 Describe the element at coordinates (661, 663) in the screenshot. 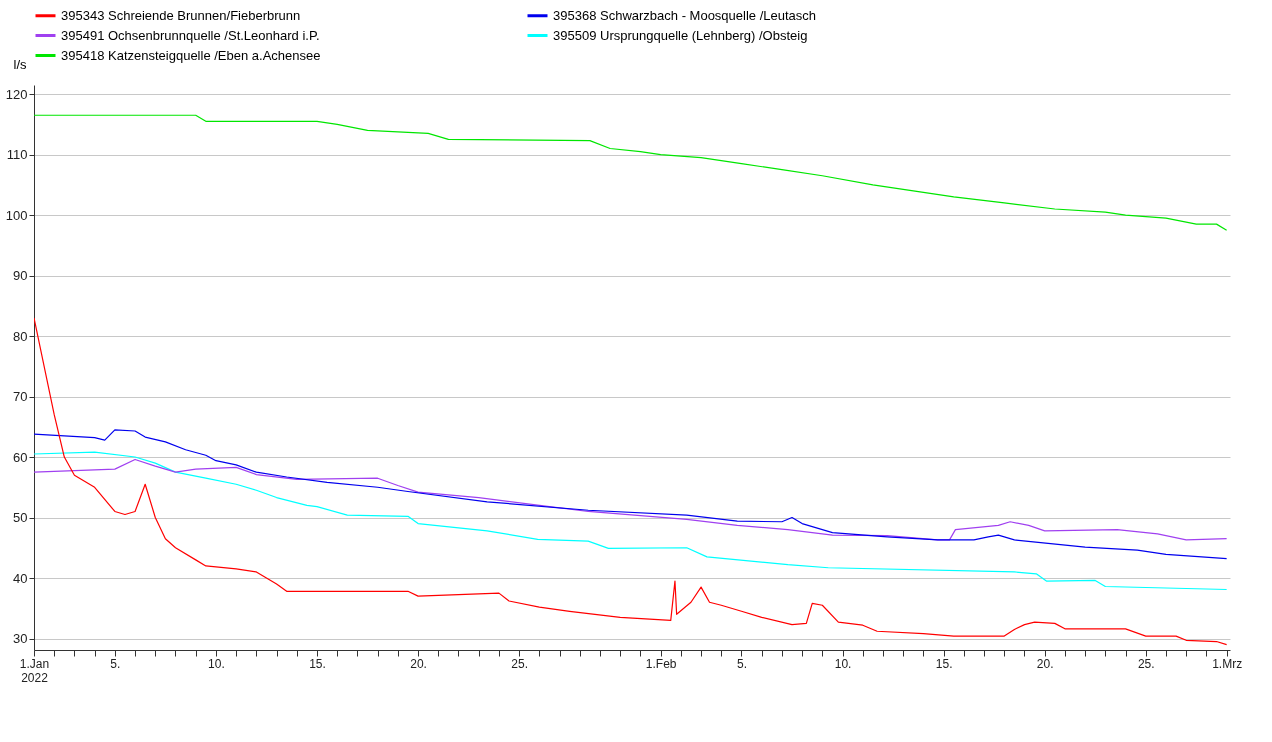

I see `x-tick-label: 1.Feb` at that location.